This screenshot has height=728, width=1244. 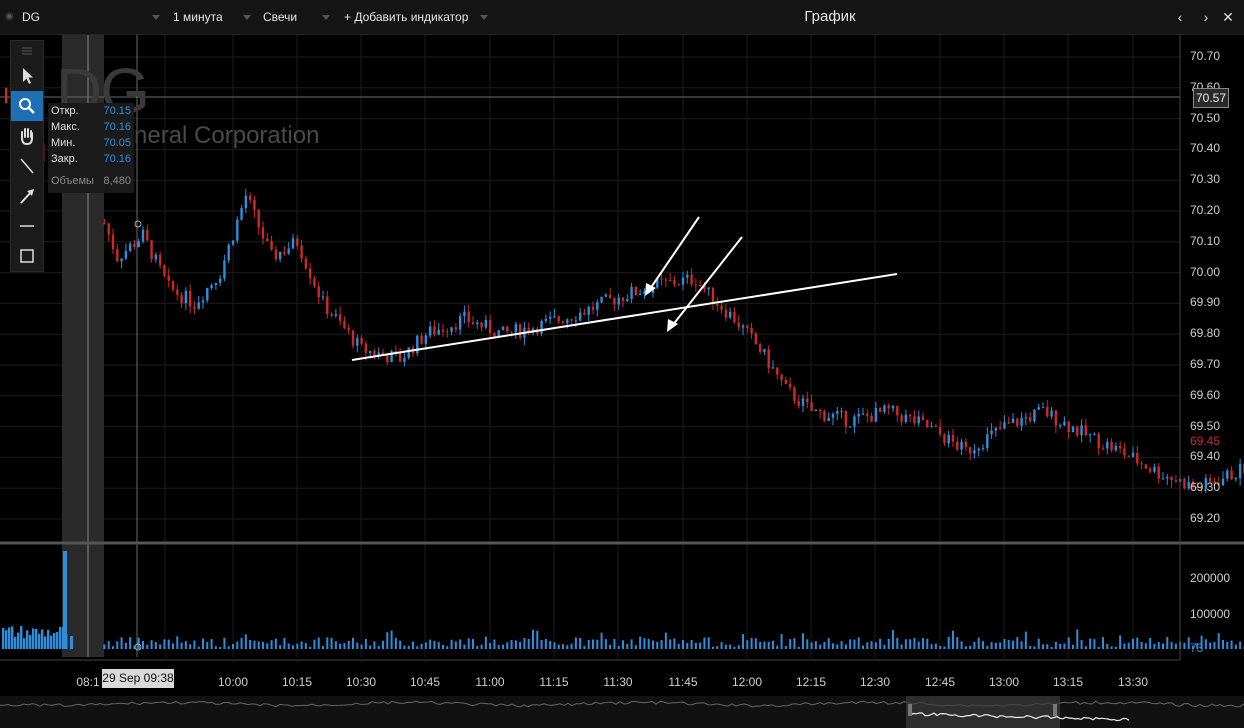 I want to click on navigator-scrollbar, so click(x=622, y=712).